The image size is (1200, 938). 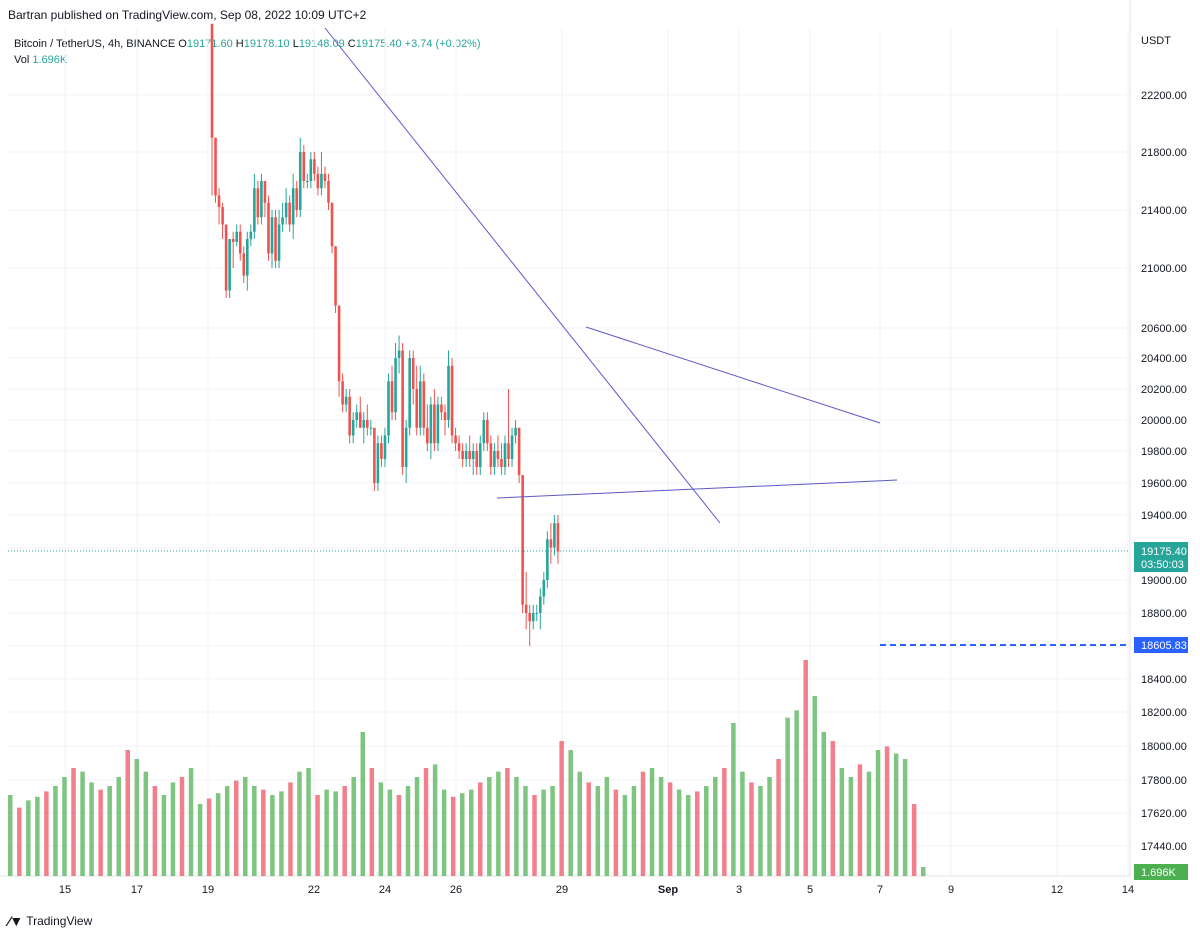 What do you see at coordinates (95, 44) in the screenshot?
I see `symbol-label: Bitcoin / TetherUS, 4h, BINANCE` at bounding box center [95, 44].